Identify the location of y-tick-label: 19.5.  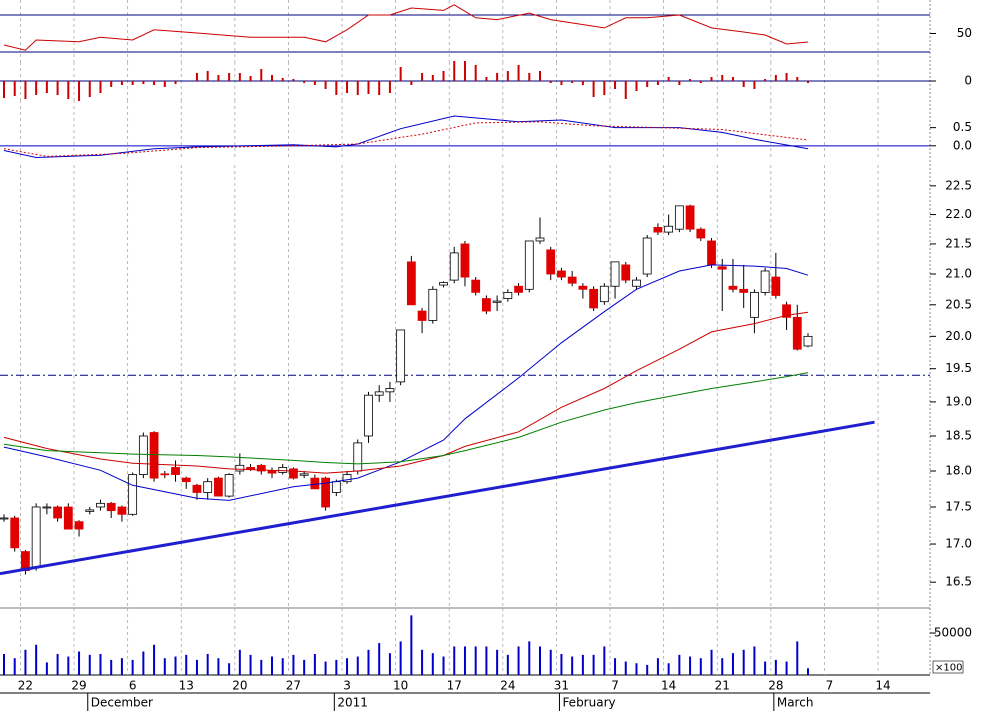
(958, 368).